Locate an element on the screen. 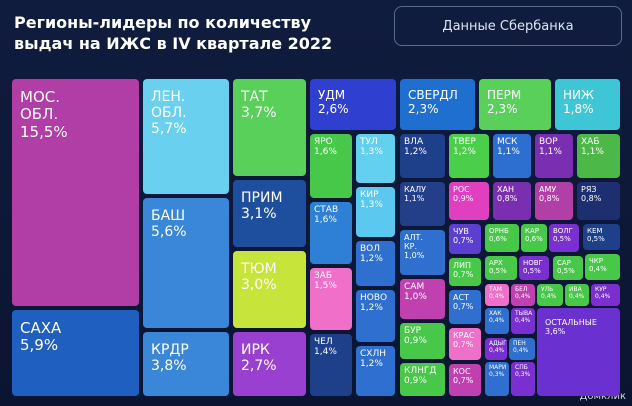  tile-value: 1,4% is located at coordinates (325, 352).